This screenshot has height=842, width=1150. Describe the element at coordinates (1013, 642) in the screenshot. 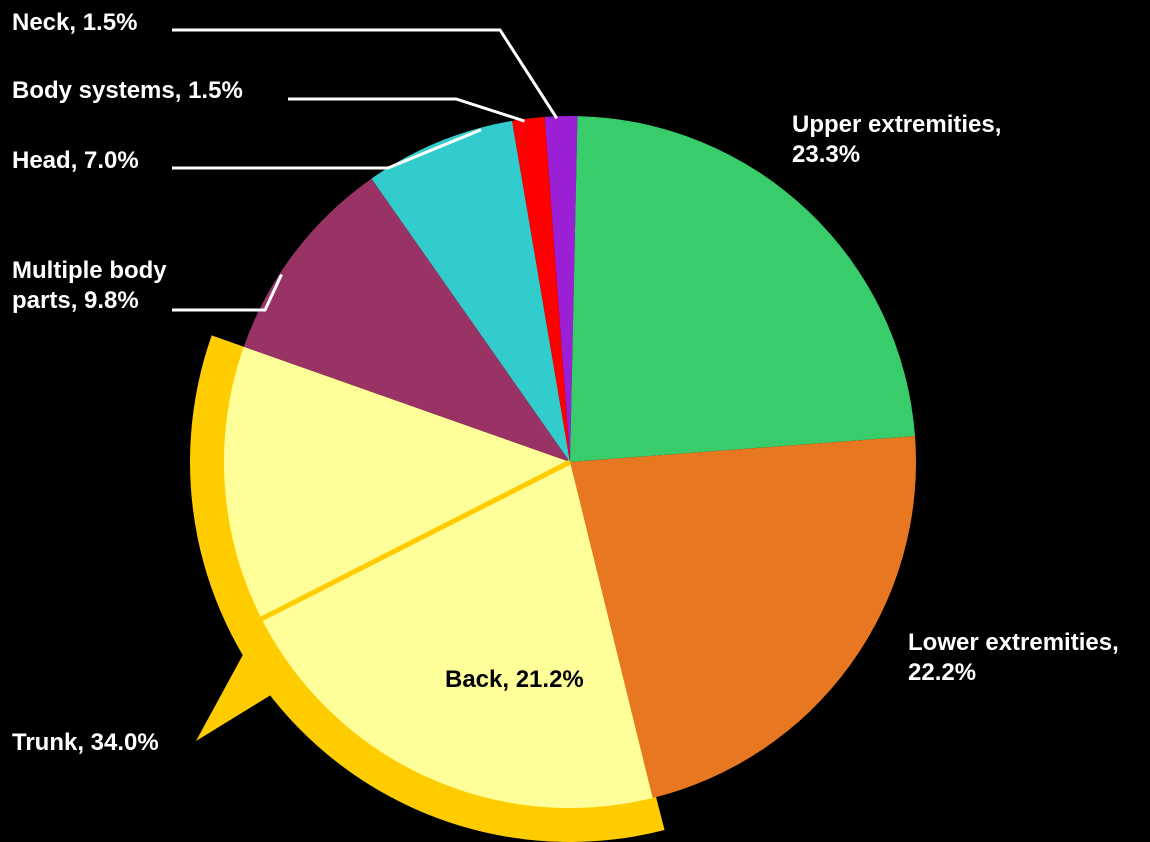

I see `label-lower-line1: Lower extremities,` at that location.